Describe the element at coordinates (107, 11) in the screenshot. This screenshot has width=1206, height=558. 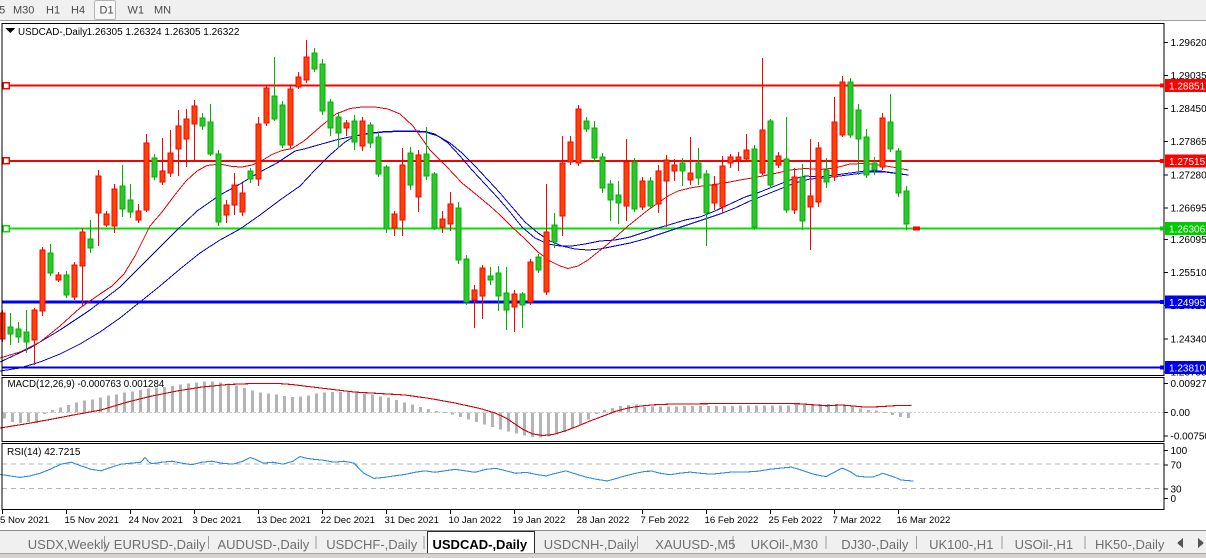
I see `svg-text: D1` at that location.